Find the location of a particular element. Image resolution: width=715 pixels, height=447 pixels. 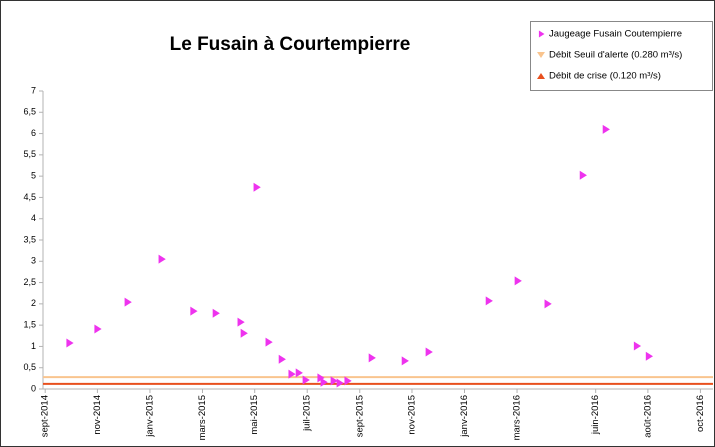

x-tick-label: janv-2015 is located at coordinates (149, 416).